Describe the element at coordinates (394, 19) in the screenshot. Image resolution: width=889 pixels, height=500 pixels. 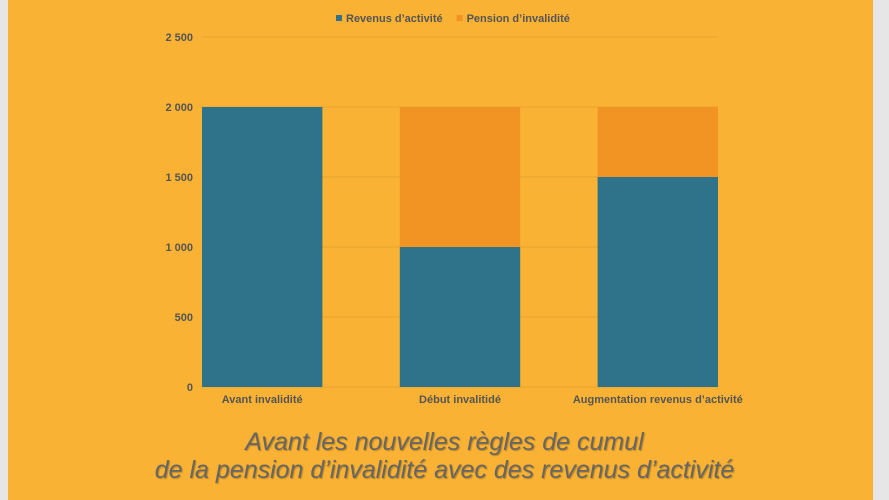
I see `legend-label: Revenus d’activité` at that location.